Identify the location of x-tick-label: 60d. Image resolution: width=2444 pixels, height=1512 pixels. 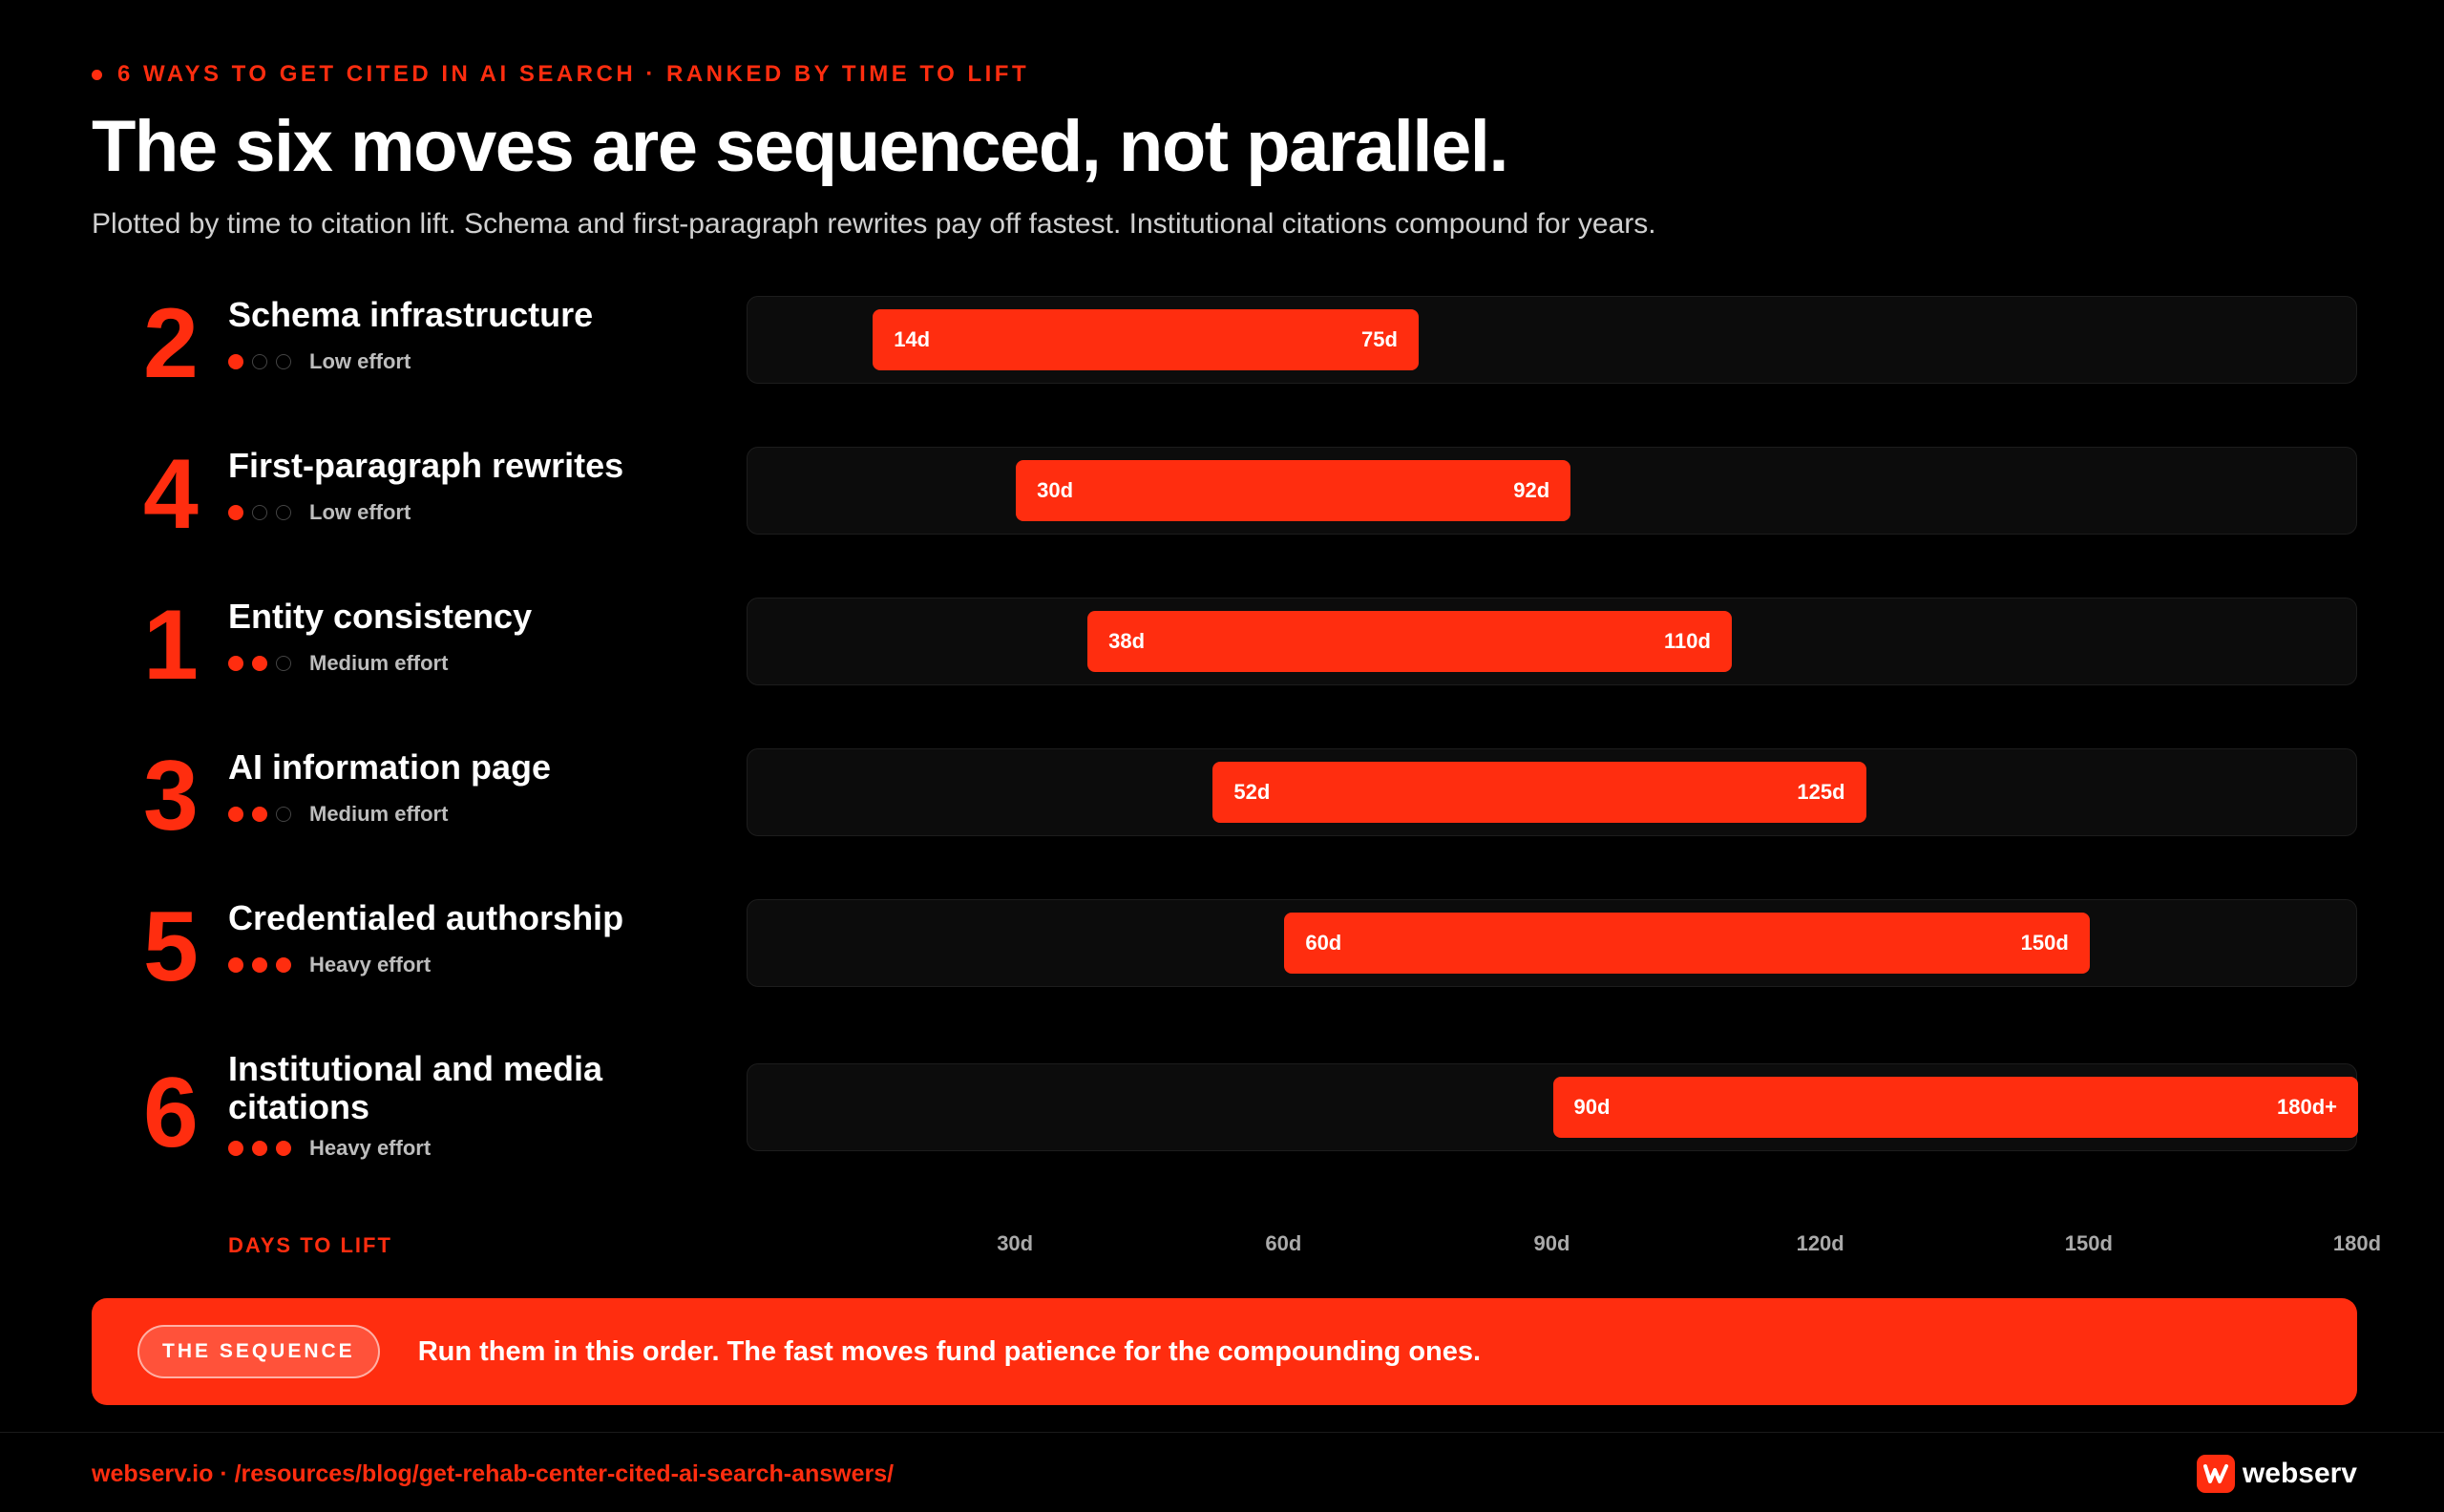
(1284, 1243).